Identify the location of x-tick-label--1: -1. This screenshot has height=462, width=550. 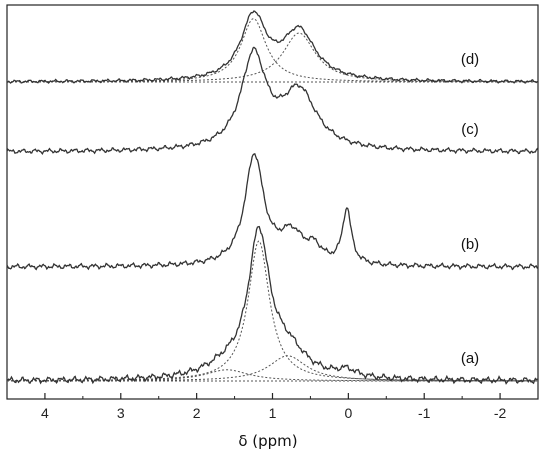
(424, 413).